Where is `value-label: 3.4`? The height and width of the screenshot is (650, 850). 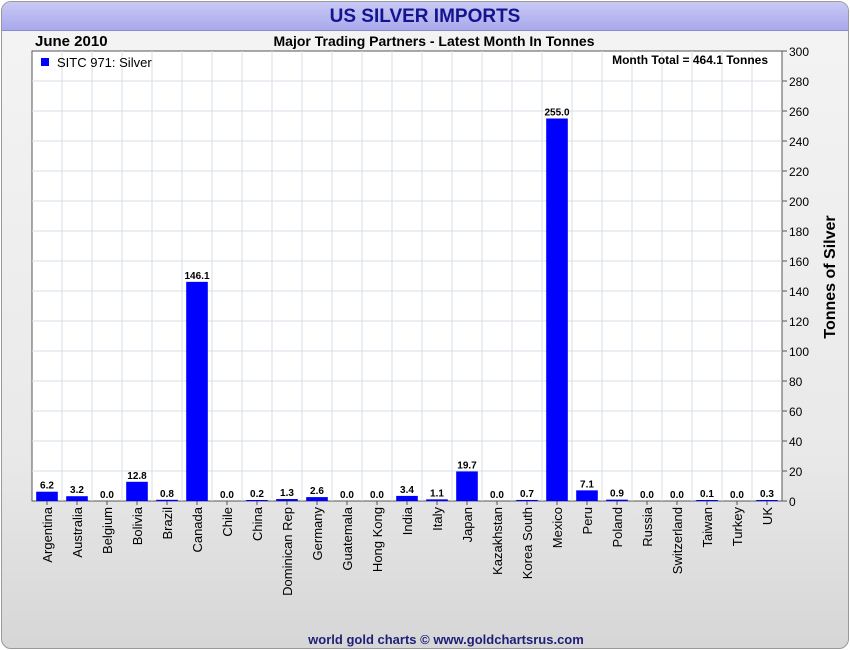 value-label: 3.4 is located at coordinates (407, 490).